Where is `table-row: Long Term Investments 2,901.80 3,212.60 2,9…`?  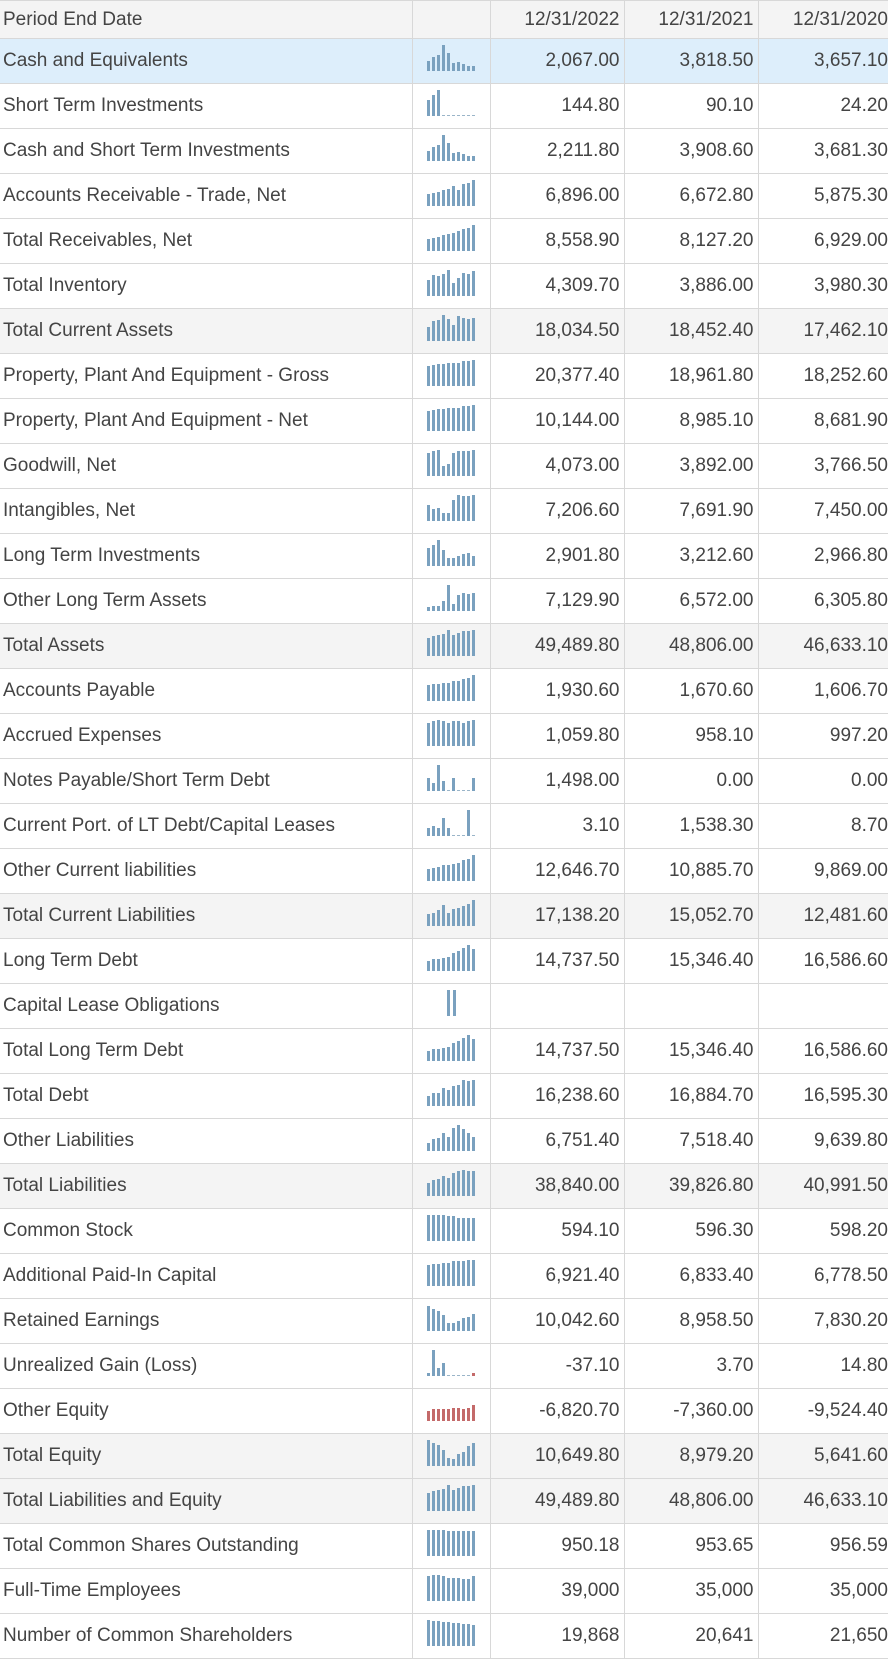
table-row: Long Term Investments 2,901.80 3,212.60 2,9… is located at coordinates (444, 556).